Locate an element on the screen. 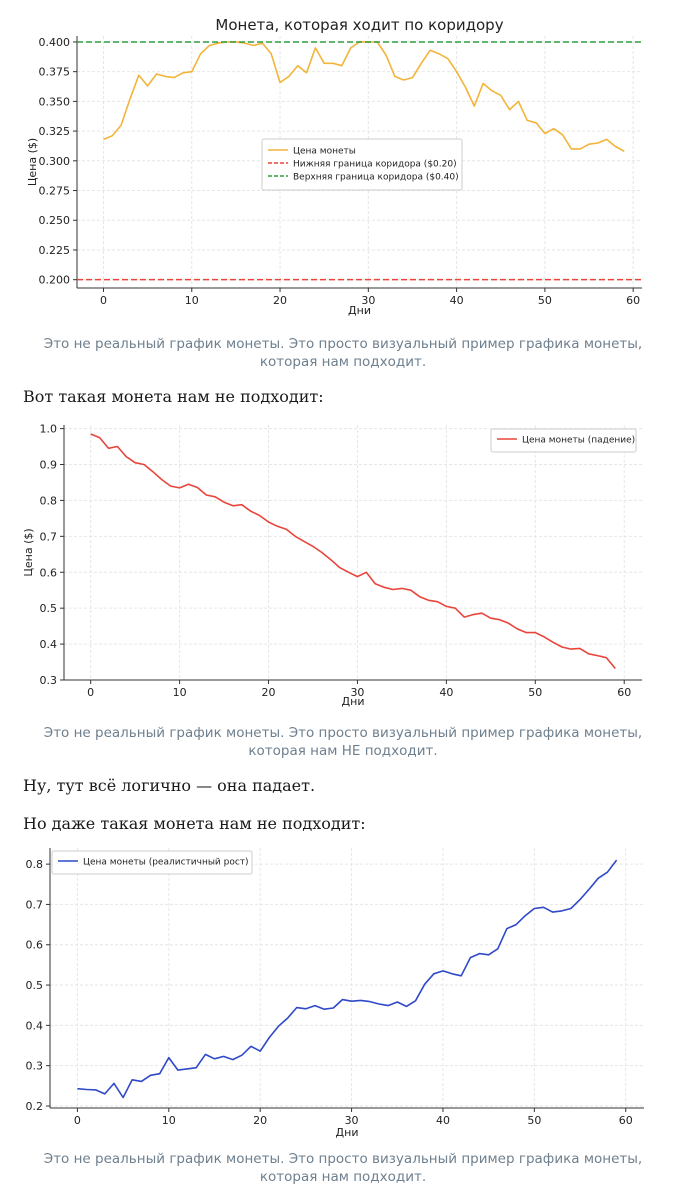 The width and height of the screenshot is (686, 1200). legend-label: Цена монеты (падение) is located at coordinates (578, 441).